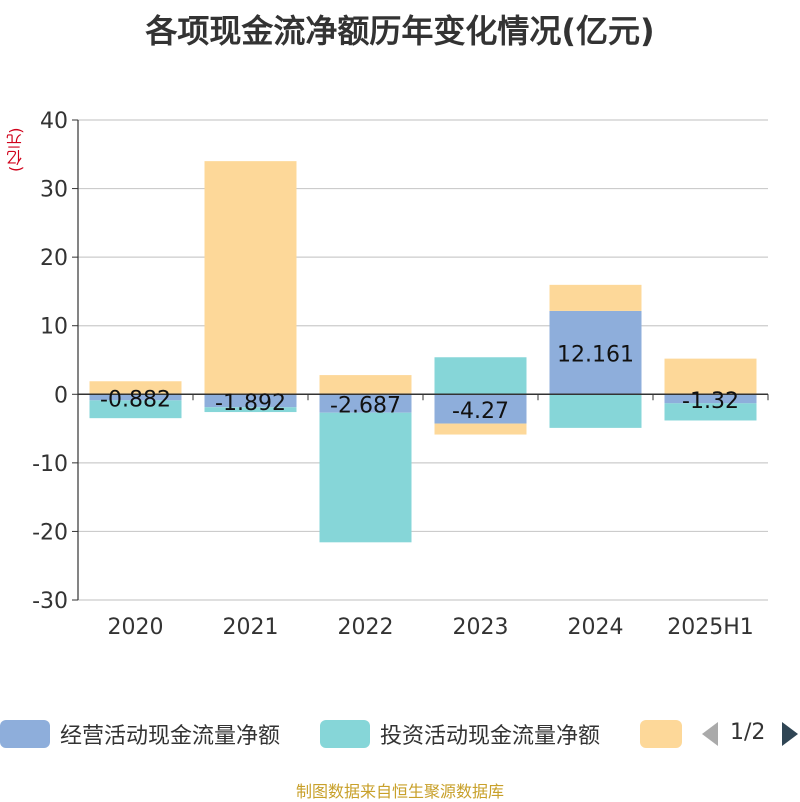  What do you see at coordinates (54, 327) in the screenshot?
I see `y-tick-label: 10` at bounding box center [54, 327].